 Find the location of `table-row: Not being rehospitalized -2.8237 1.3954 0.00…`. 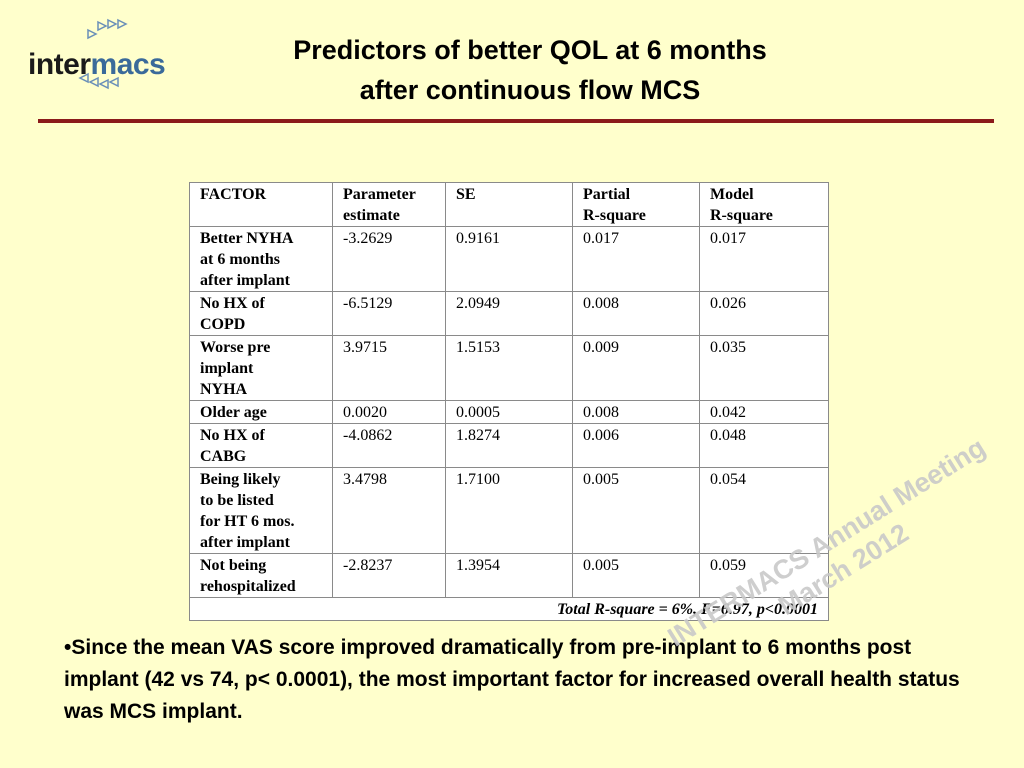

table-row: Not being rehospitalized -2.8237 1.3954 0.00… is located at coordinates (509, 575).